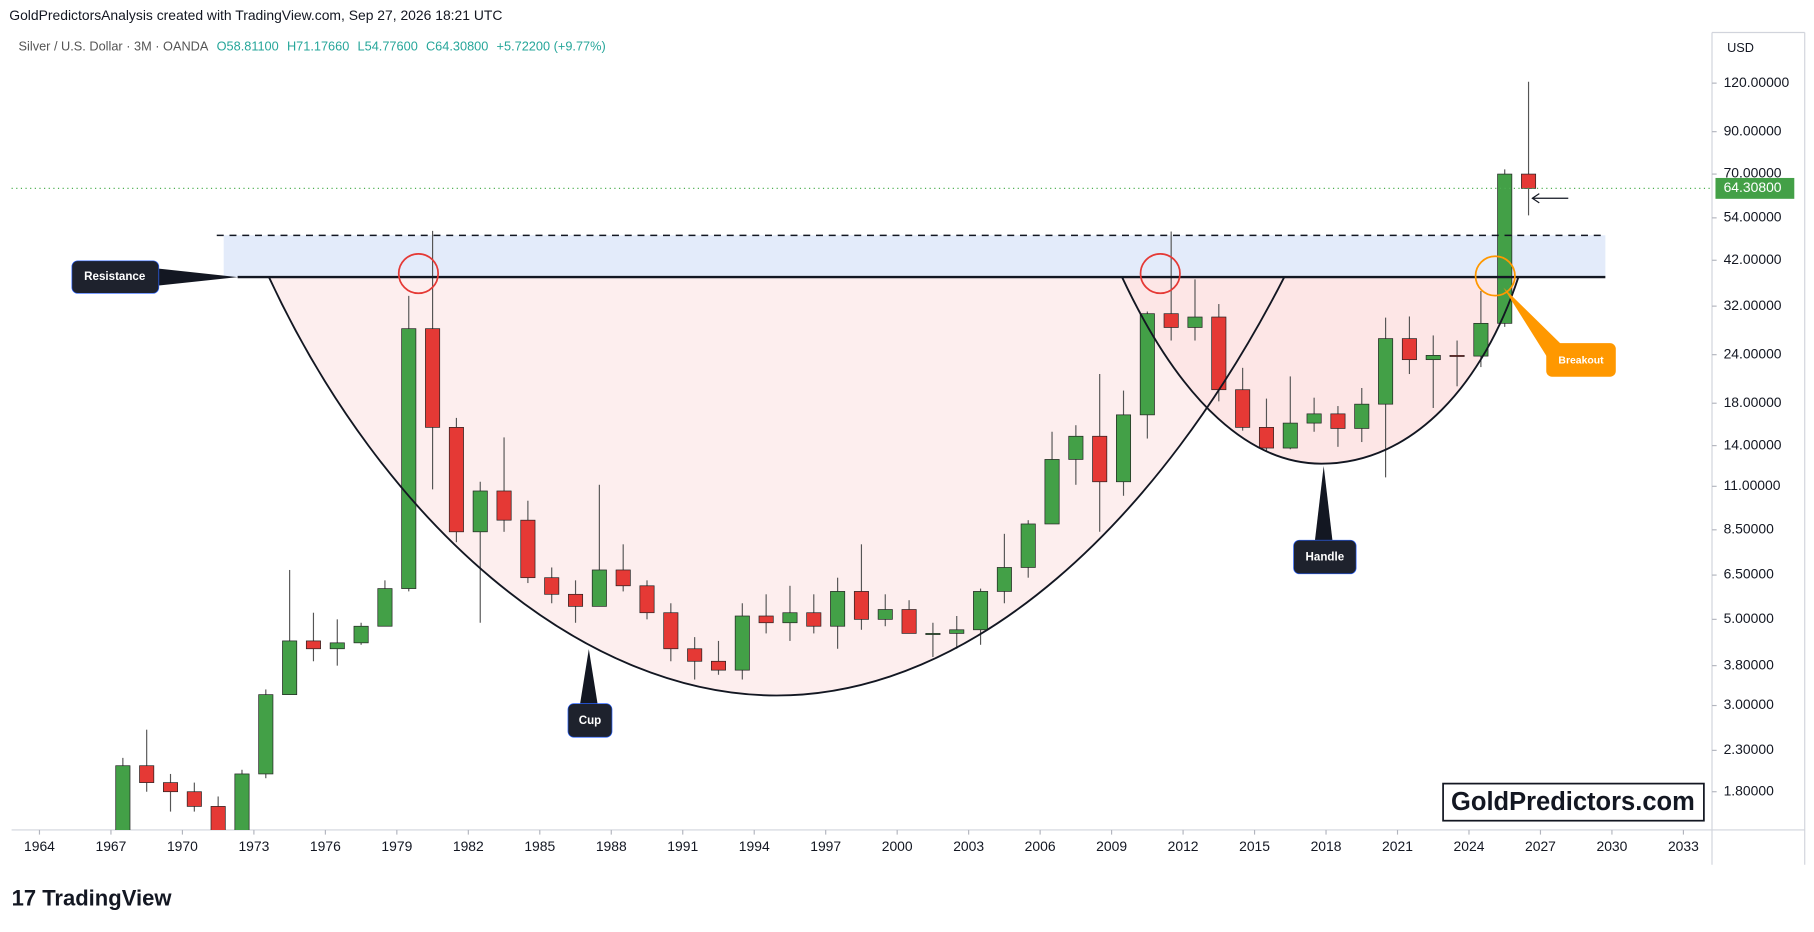 This screenshot has width=1814, height=932. What do you see at coordinates (1749, 528) in the screenshot?
I see `y-tick-label: 8.50000` at bounding box center [1749, 528].